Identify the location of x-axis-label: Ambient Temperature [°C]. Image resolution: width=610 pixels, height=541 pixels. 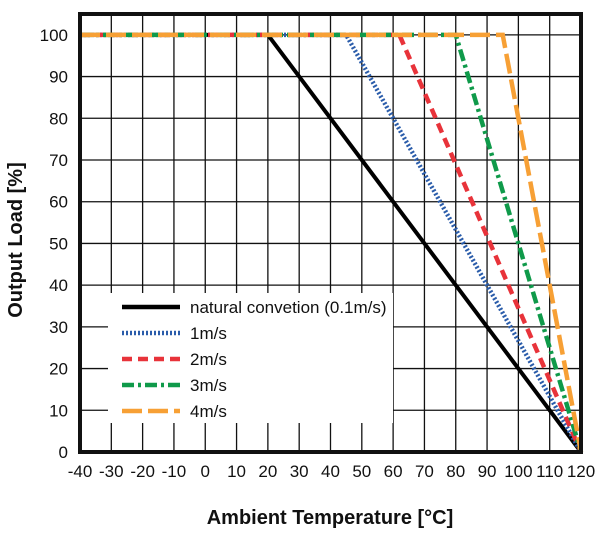
(330, 518).